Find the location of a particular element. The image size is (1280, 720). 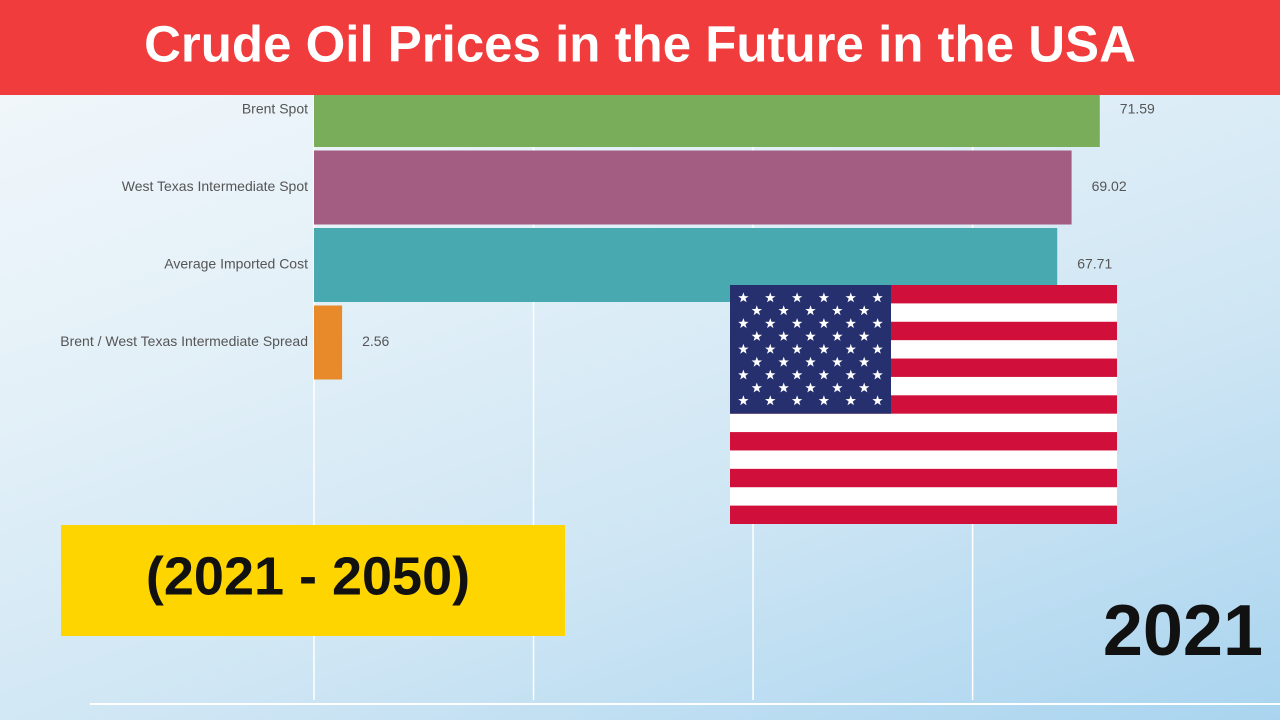

subtitle-box is located at coordinates (313, 580).